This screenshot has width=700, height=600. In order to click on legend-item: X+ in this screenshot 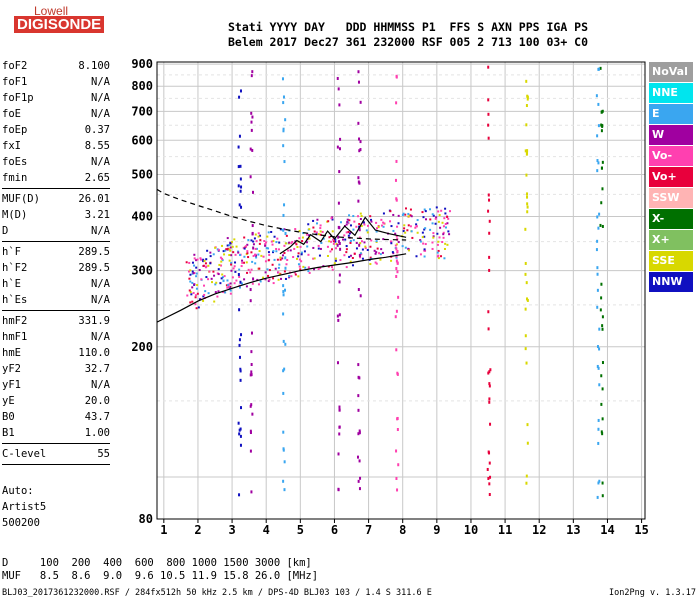, I will do `click(671, 240)`.